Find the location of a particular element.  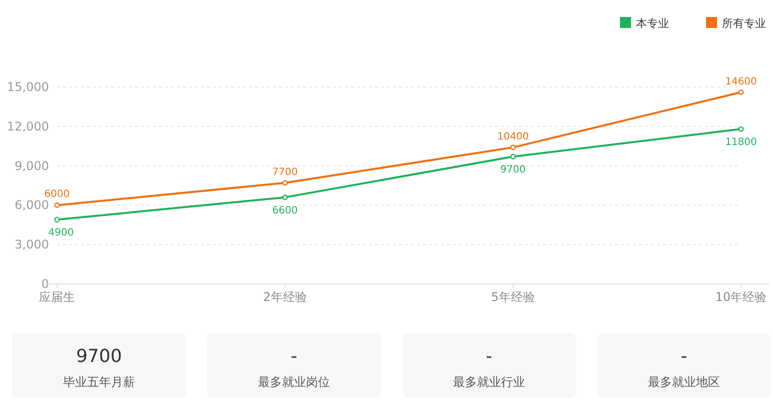

text: 毕业五年月薪 is located at coordinates (99, 382).